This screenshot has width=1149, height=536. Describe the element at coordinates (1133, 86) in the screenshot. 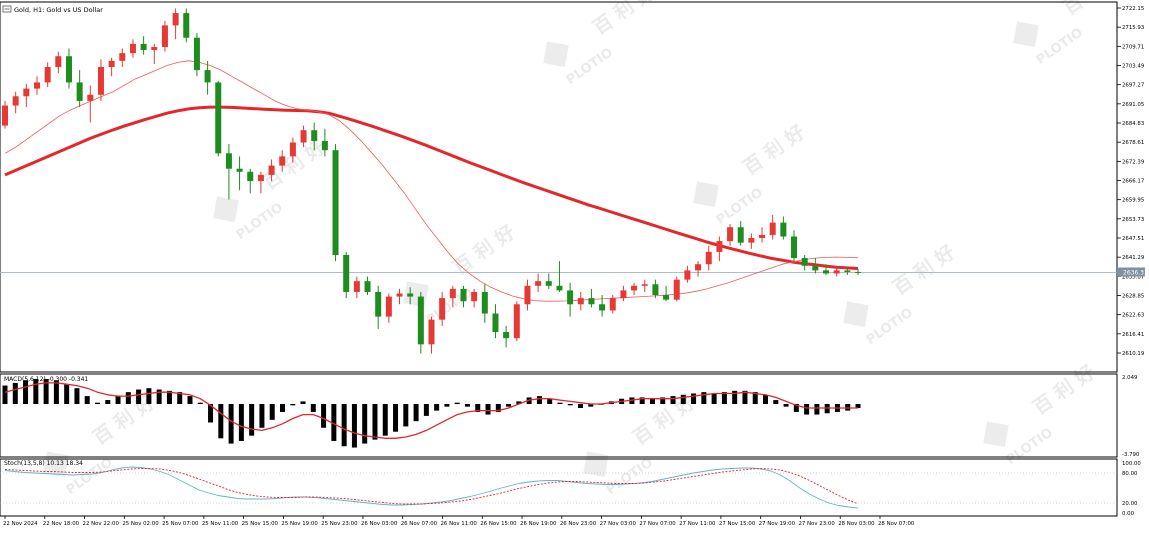

I see `price-tick-label: 2697.27` at that location.